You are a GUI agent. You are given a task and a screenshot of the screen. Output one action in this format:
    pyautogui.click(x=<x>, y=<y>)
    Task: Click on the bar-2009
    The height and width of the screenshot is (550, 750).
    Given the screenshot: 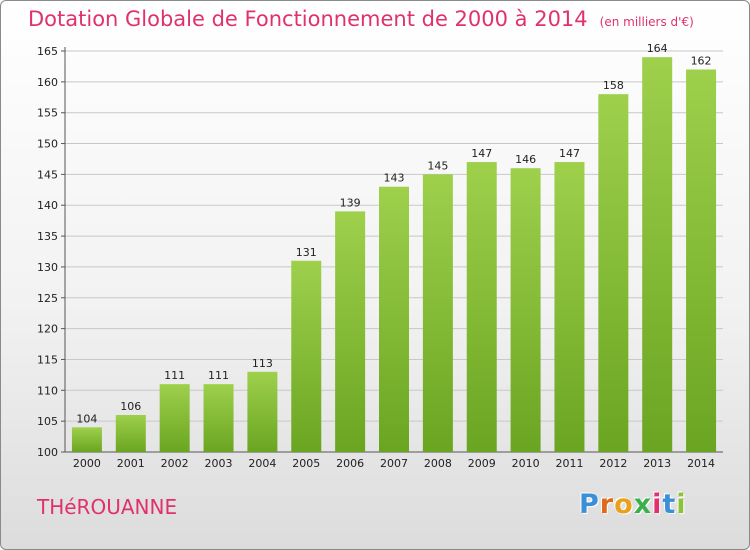 What is the action you would take?
    pyautogui.click(x=481, y=307)
    